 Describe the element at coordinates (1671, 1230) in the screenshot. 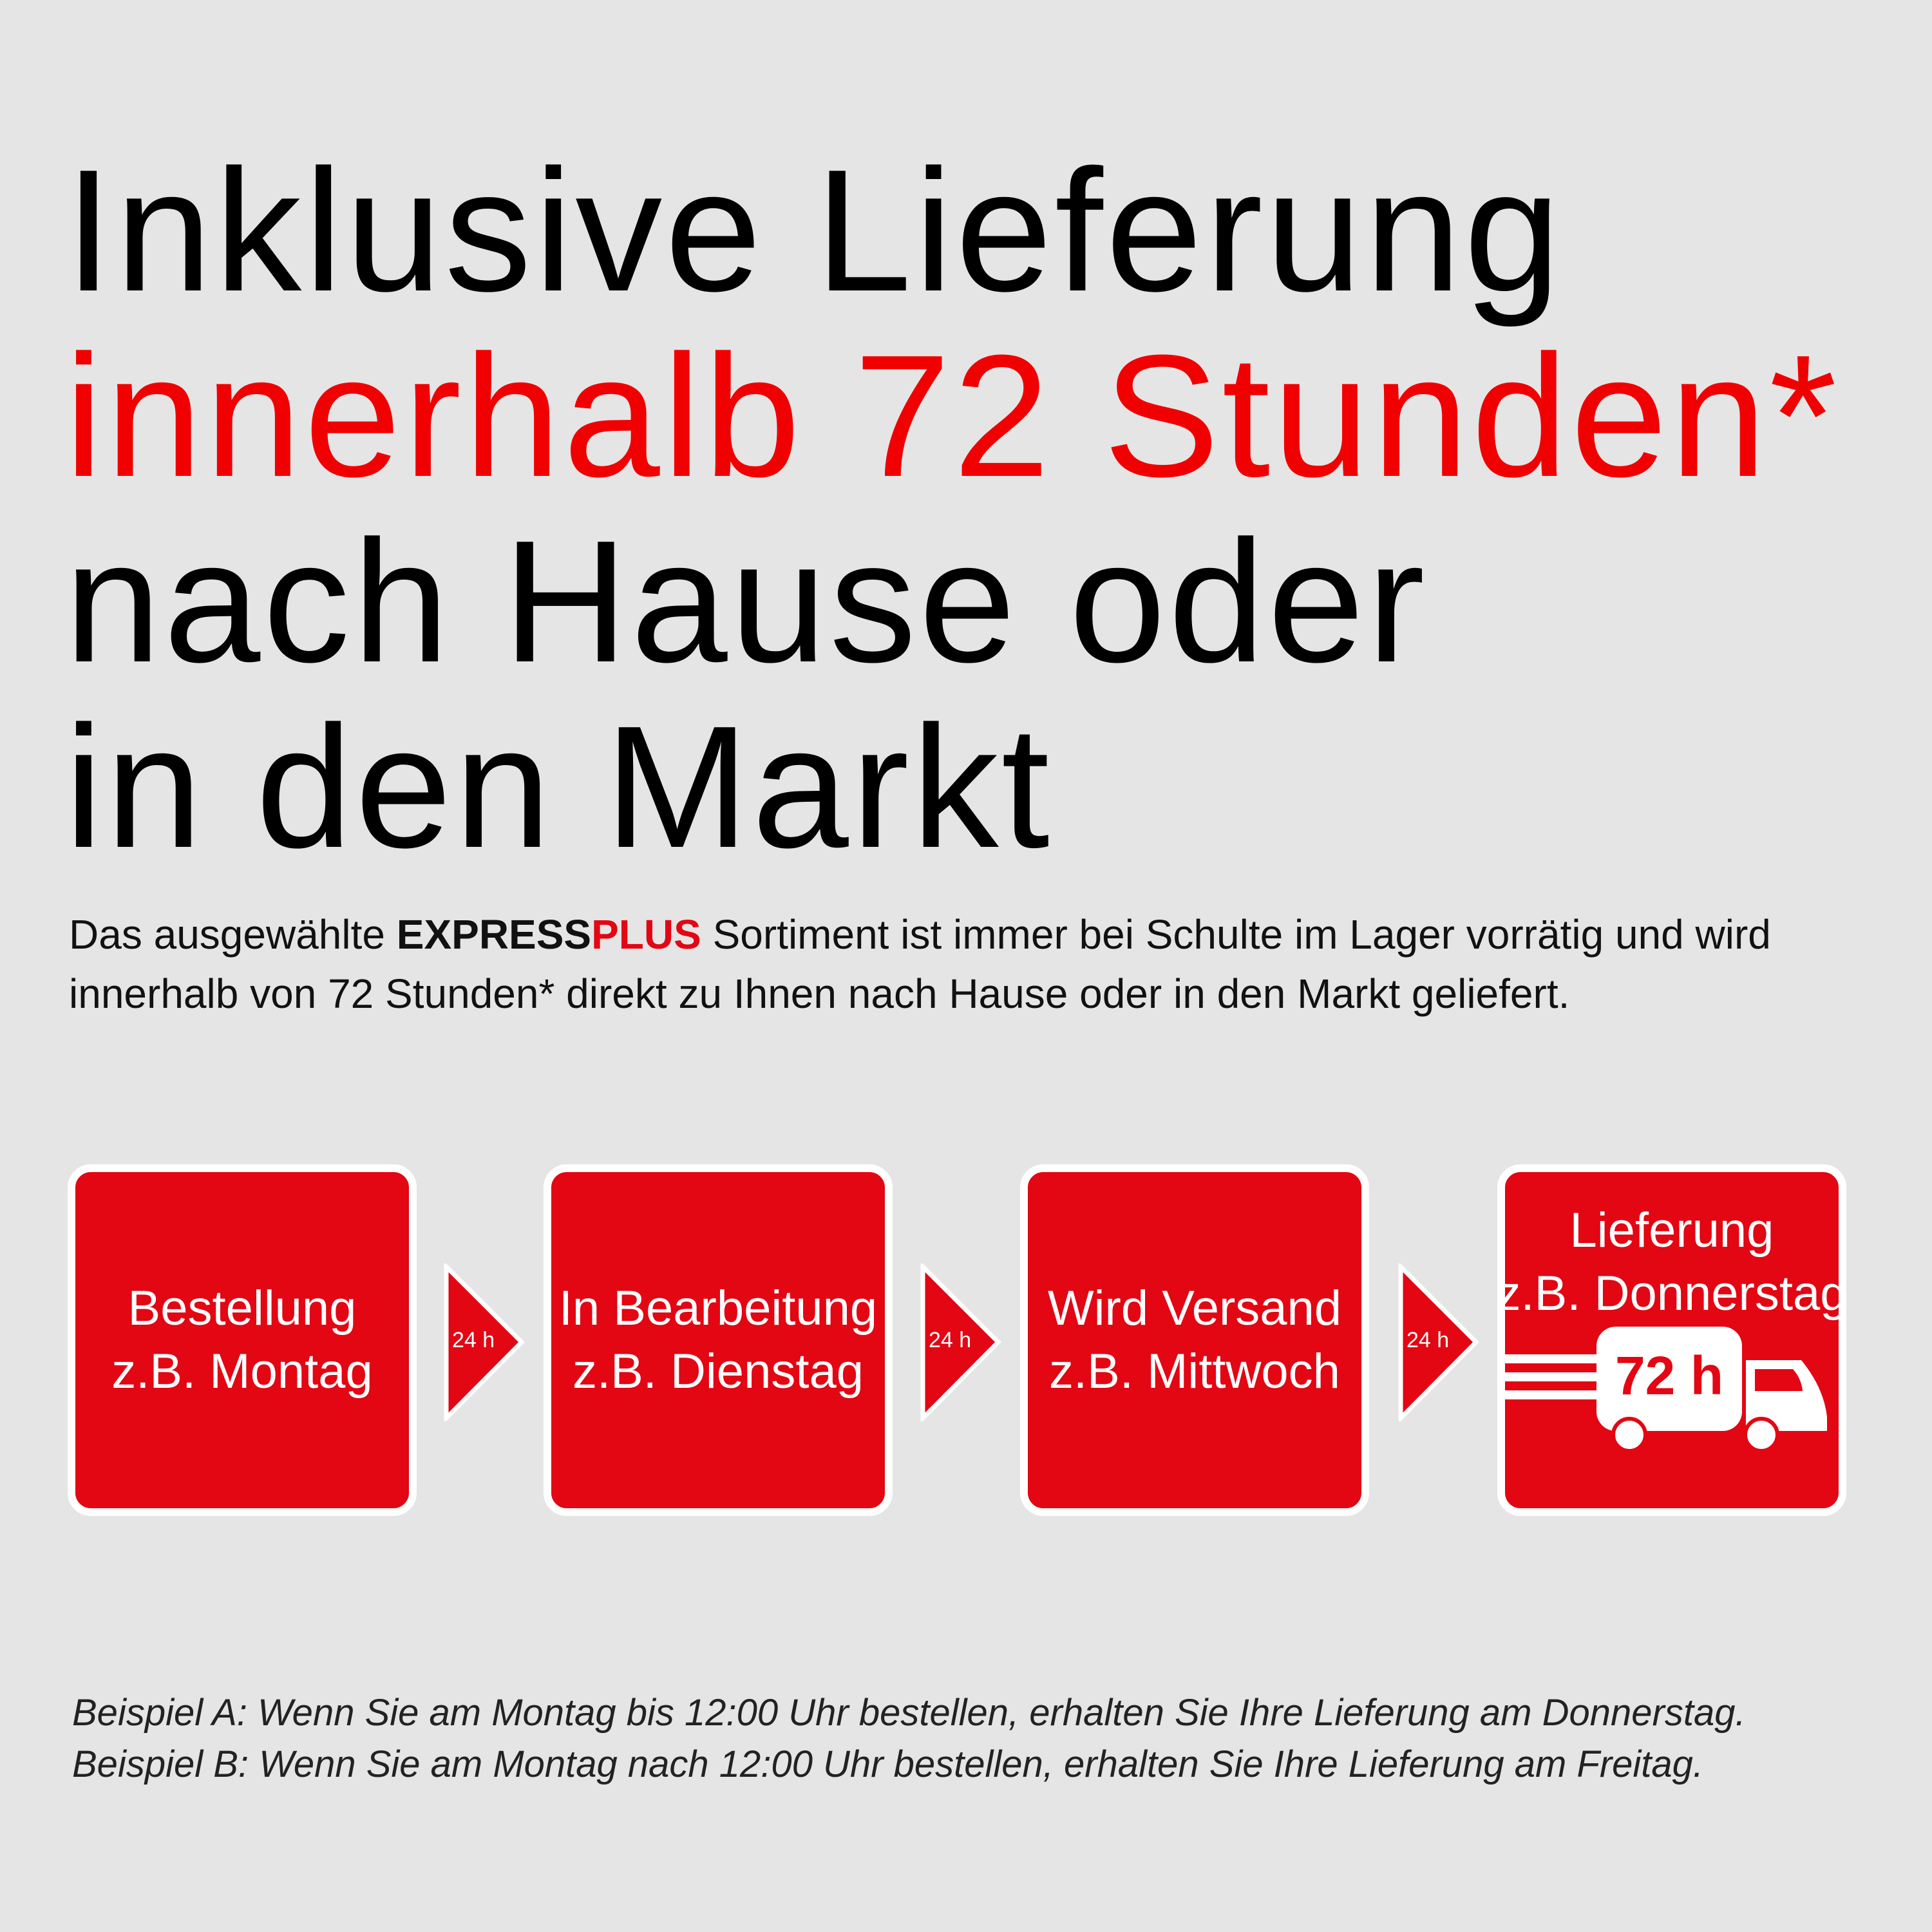

I see `step-title: Lieferung` at that location.